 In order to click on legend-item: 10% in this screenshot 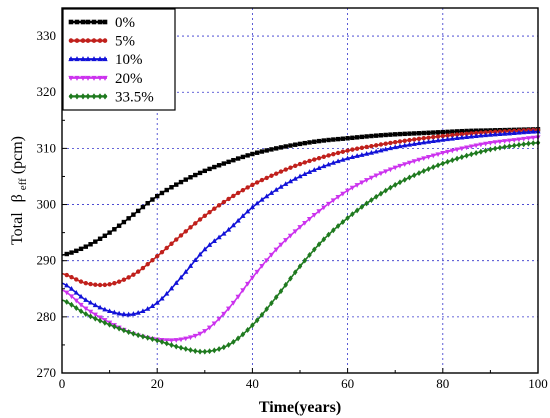, I will do `click(105, 60)`.